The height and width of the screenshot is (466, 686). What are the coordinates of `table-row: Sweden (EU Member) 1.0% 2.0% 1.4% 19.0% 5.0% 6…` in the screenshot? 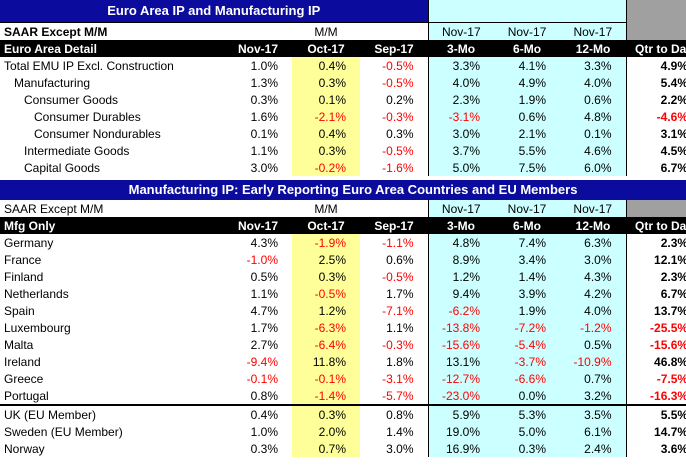 It's located at (343, 431).